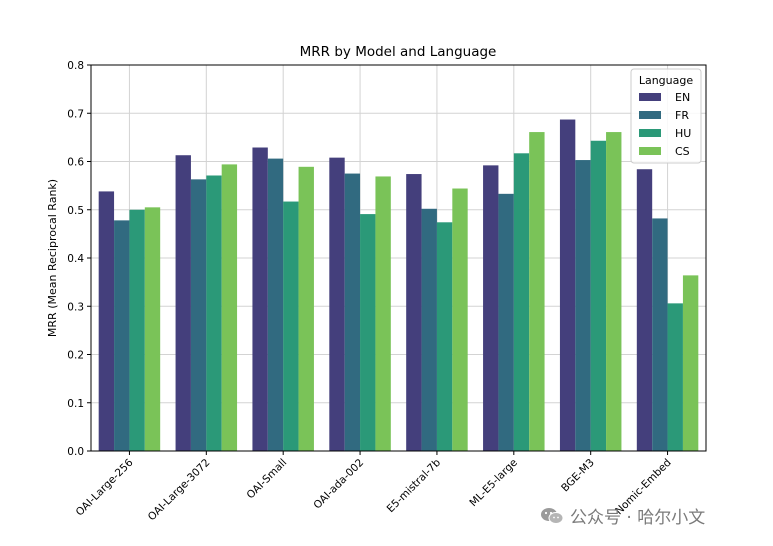 This screenshot has width=773, height=546. Describe the element at coordinates (52, 258) in the screenshot. I see `y-axis-label: MRR (Mean Reciprocal Rank)` at that location.